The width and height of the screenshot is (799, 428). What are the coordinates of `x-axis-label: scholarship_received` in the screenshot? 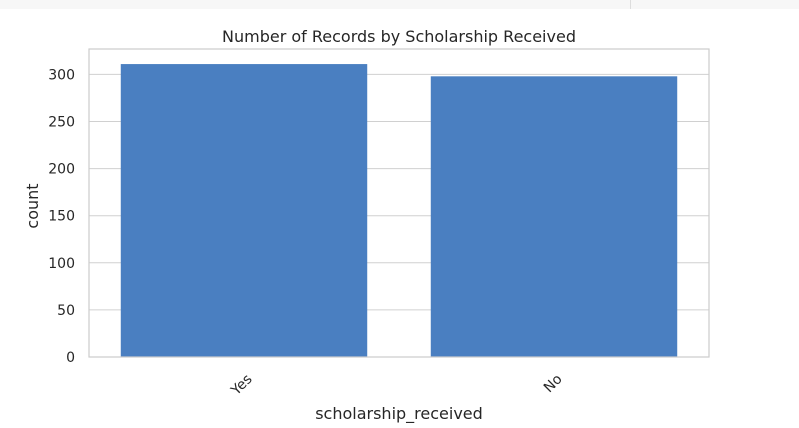 It's located at (399, 414).